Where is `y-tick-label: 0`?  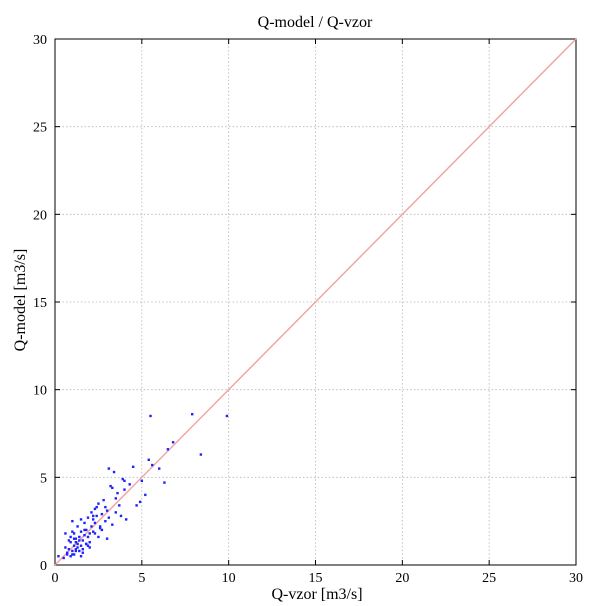 y-tick-label: 0 is located at coordinates (43, 566).